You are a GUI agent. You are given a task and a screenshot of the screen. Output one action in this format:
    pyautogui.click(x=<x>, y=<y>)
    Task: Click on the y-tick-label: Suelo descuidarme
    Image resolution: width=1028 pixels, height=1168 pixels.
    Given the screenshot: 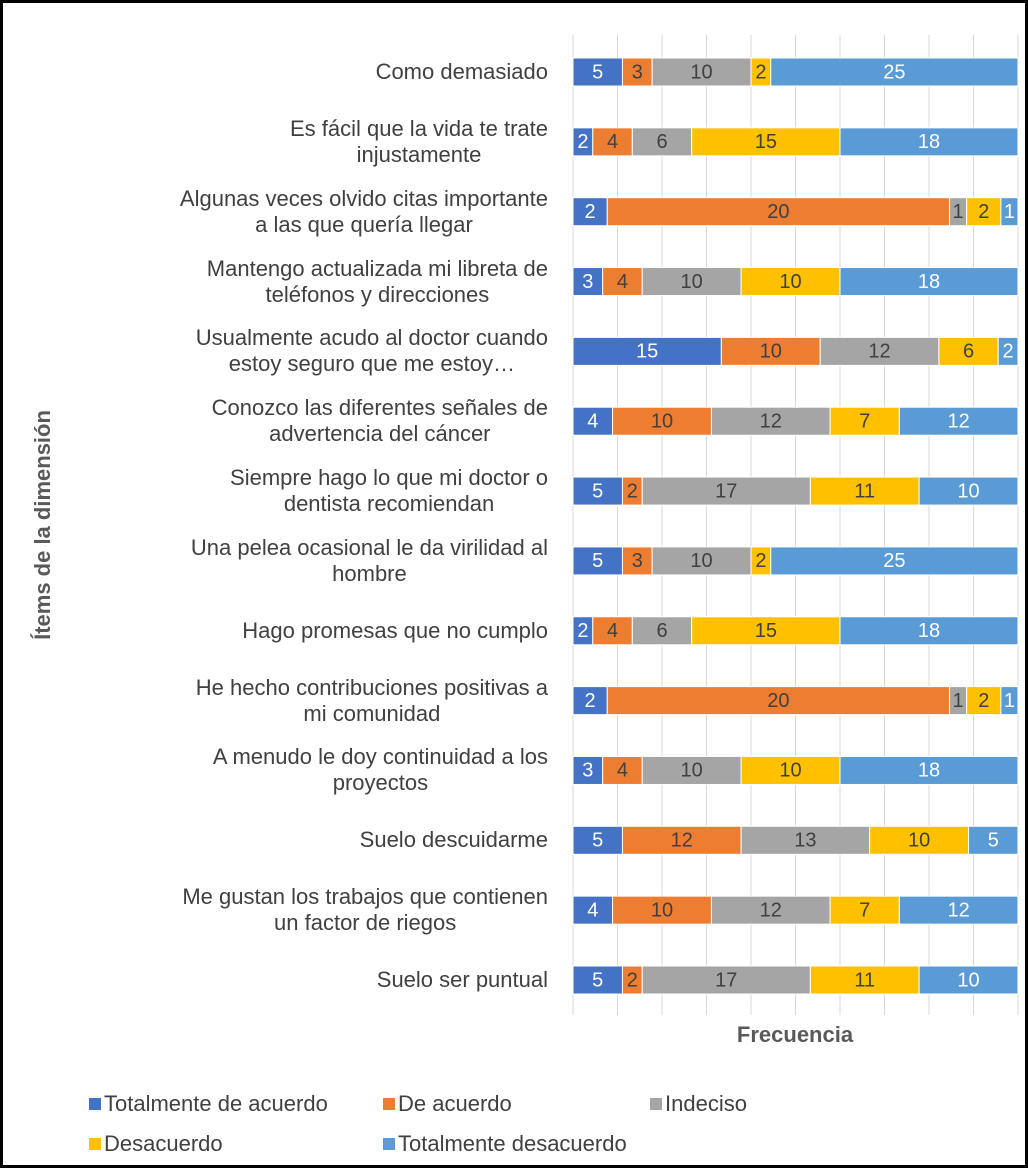 What is the action you would take?
    pyautogui.click(x=453, y=840)
    